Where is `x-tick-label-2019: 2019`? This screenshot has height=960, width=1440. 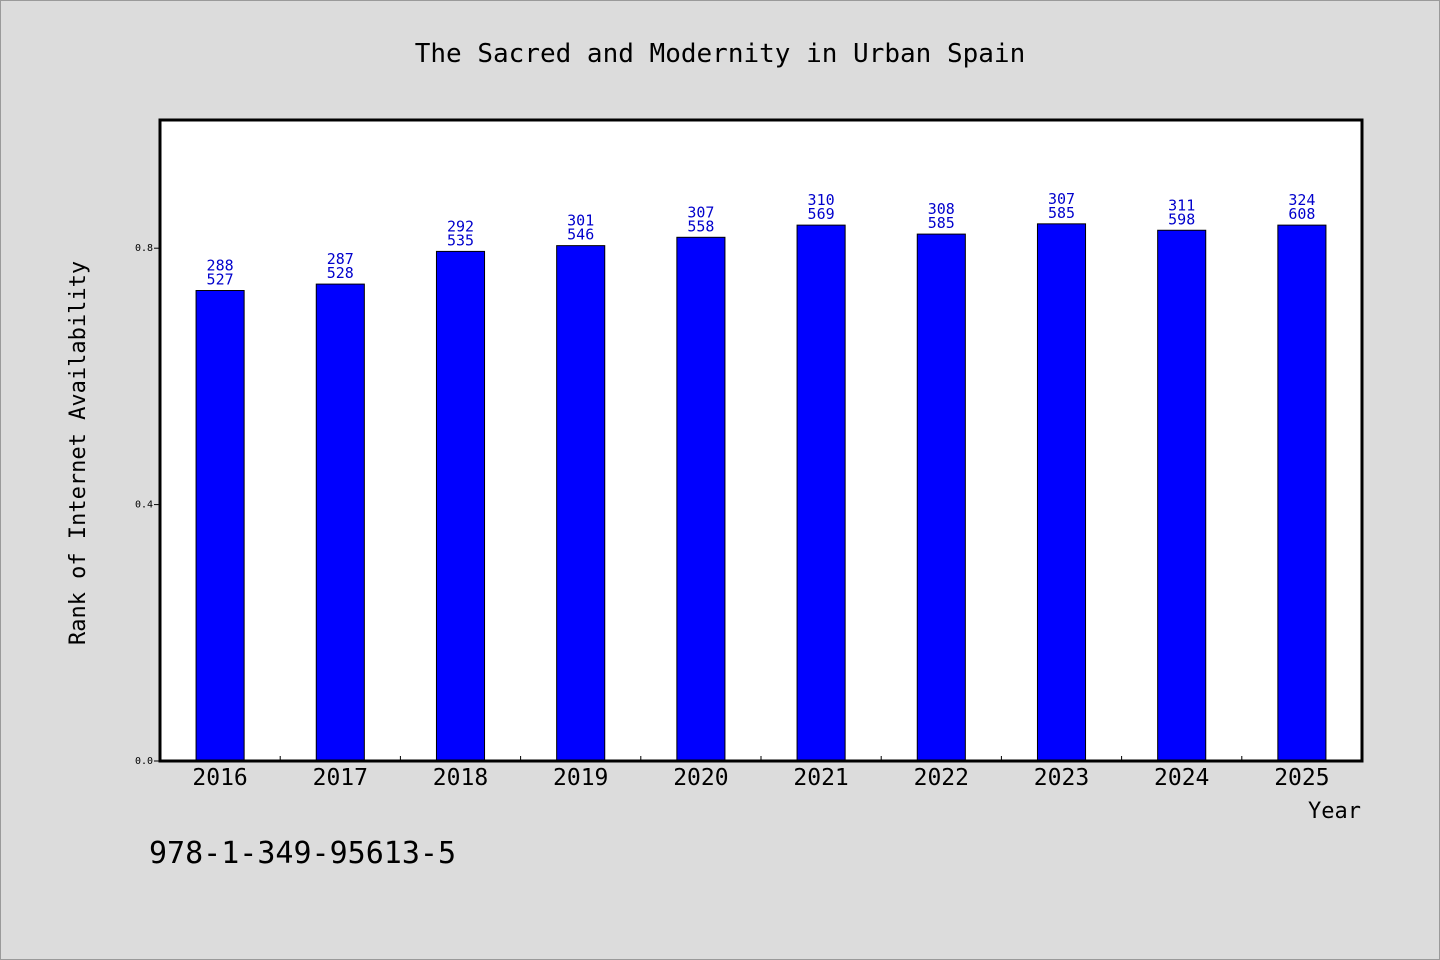 x-tick-label-2019: 2019 is located at coordinates (580, 778).